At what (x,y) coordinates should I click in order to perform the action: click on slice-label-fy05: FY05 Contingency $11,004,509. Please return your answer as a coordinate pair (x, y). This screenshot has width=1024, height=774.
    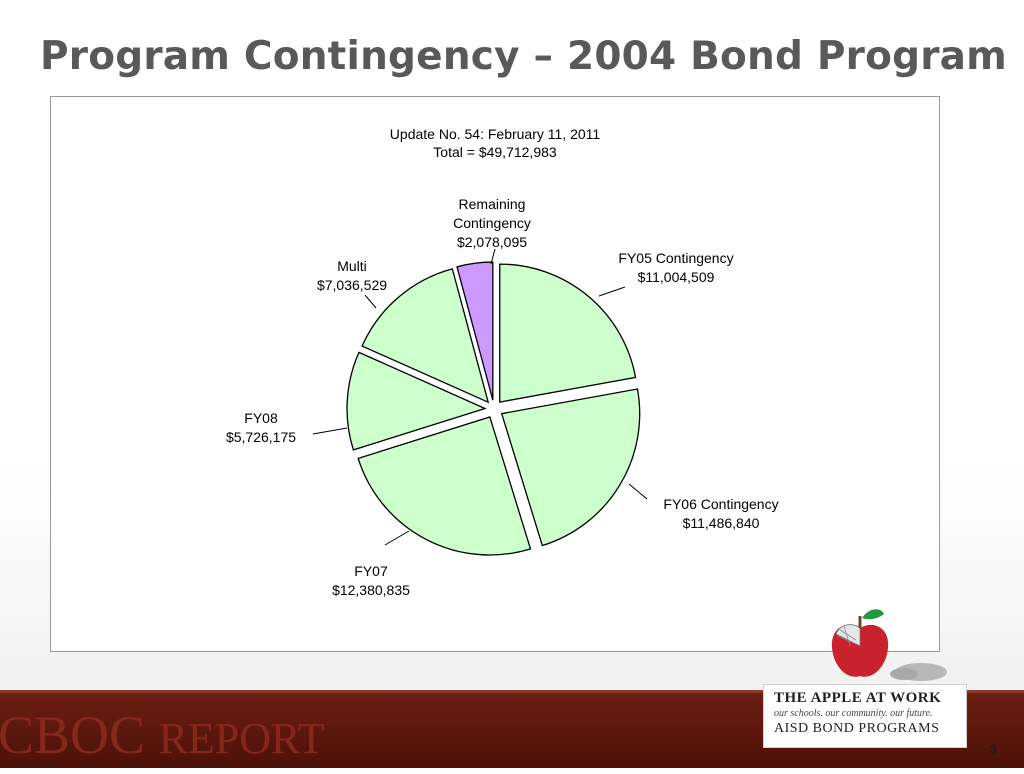
    Looking at the image, I should click on (676, 268).